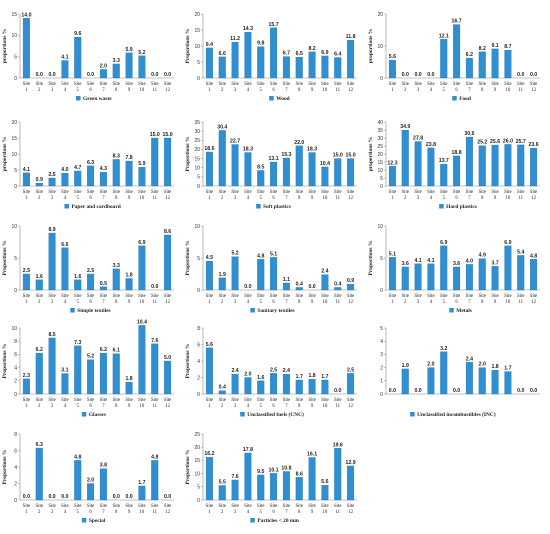 The image size is (550, 534). What do you see at coordinates (197, 474) in the screenshot?
I see `y-tick-label: 10` at bounding box center [197, 474].